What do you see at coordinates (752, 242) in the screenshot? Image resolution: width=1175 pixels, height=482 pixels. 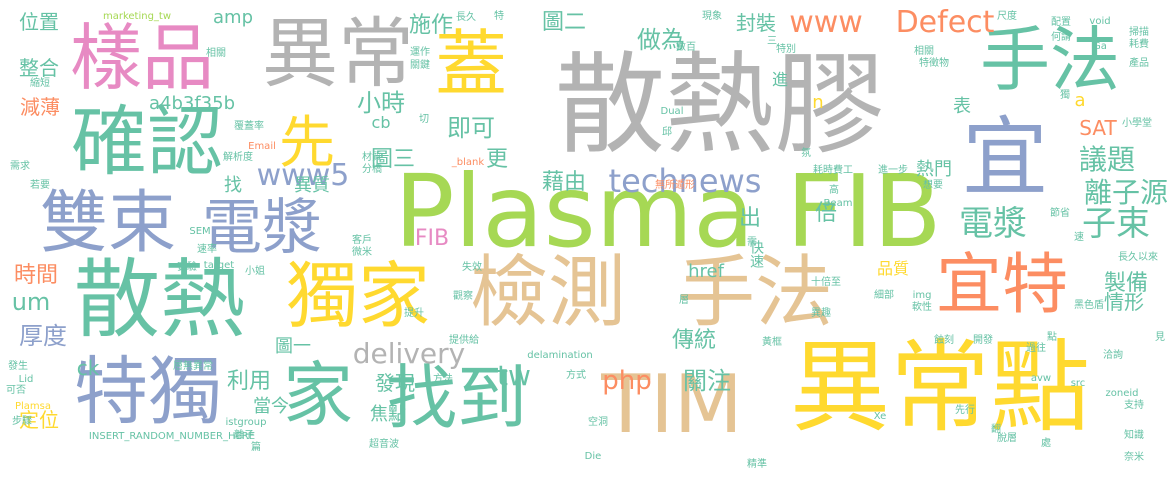 I see `word: 需` at bounding box center [752, 242].